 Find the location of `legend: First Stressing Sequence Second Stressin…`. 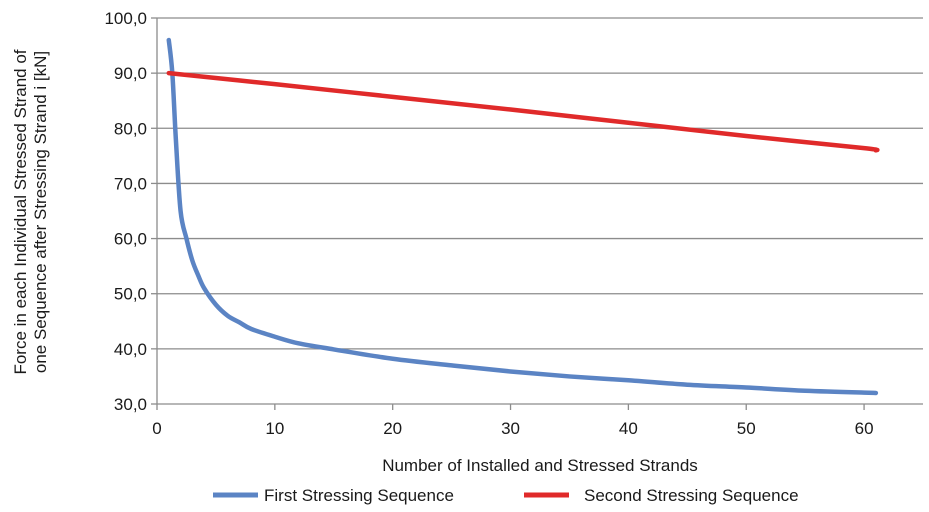

legend: First Stressing Sequence Second Stressin… is located at coordinates (506, 495).